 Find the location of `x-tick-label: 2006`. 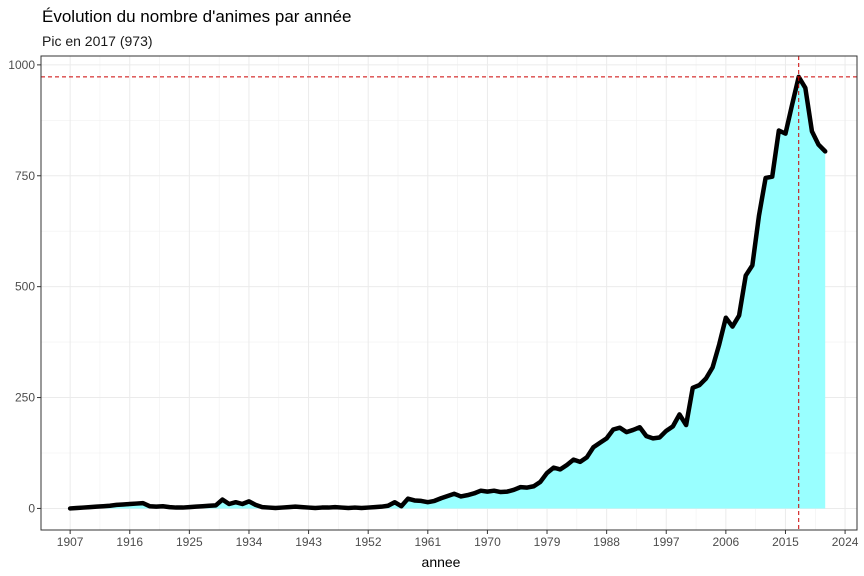

x-tick-label: 2006 is located at coordinates (726, 542).